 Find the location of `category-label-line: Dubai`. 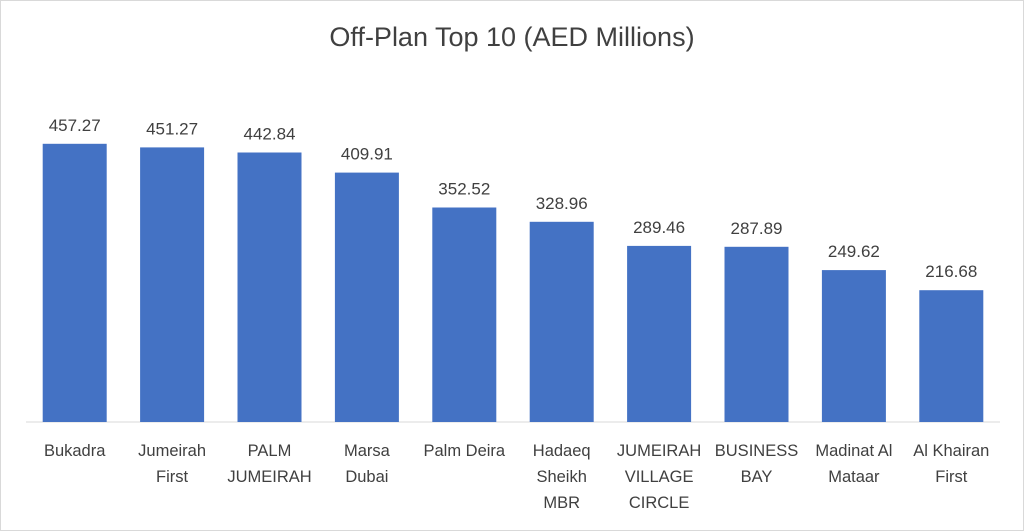

category-label-line: Dubai is located at coordinates (367, 477).